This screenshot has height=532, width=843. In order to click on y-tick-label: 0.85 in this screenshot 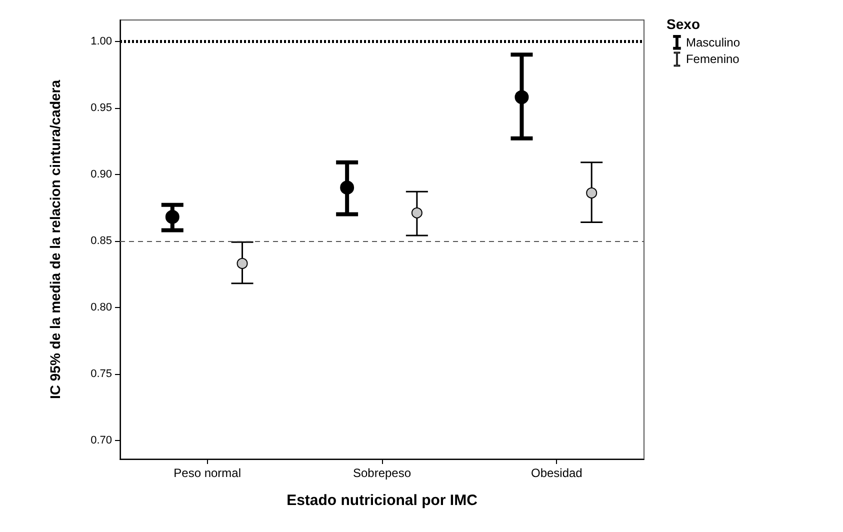, I will do `click(101, 240)`.